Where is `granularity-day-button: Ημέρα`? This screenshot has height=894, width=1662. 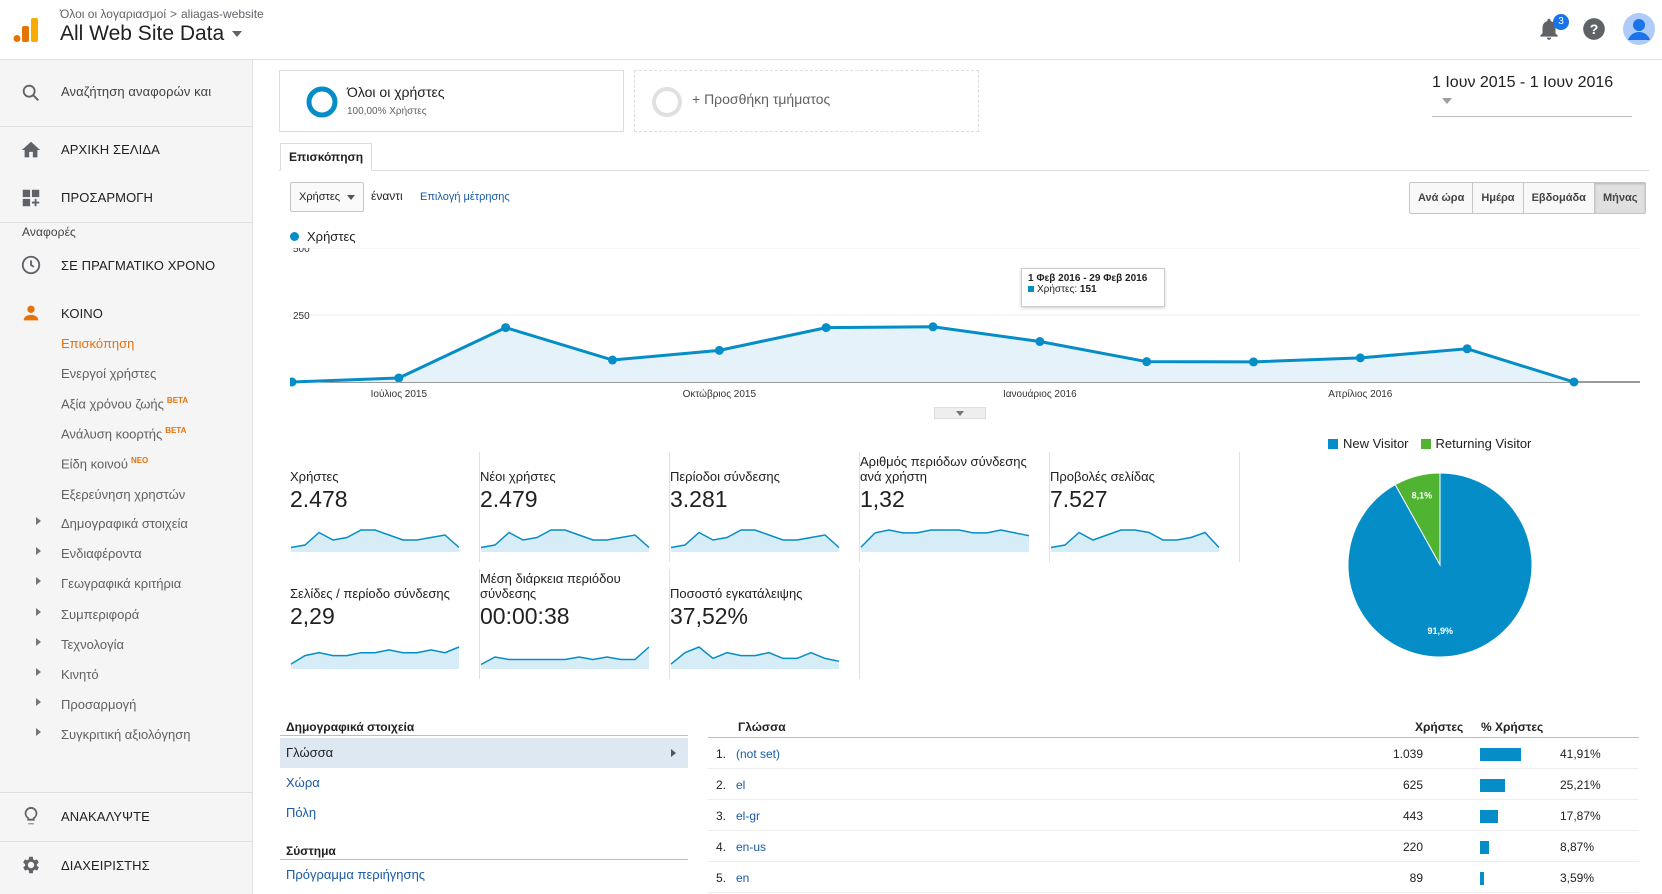
granularity-day-button: Ημέρα is located at coordinates (1498, 198).